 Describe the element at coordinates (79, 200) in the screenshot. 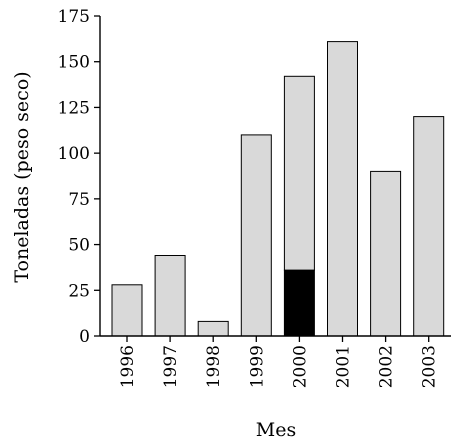

I see `y-tick-label-75: 75` at that location.